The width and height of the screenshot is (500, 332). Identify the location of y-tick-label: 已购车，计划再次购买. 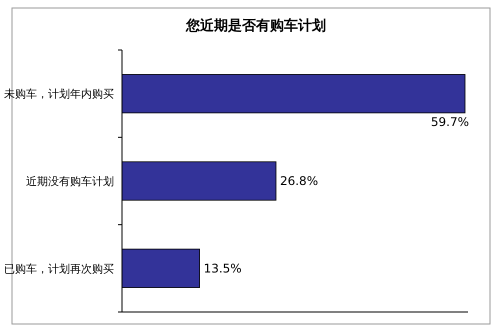
(59, 269).